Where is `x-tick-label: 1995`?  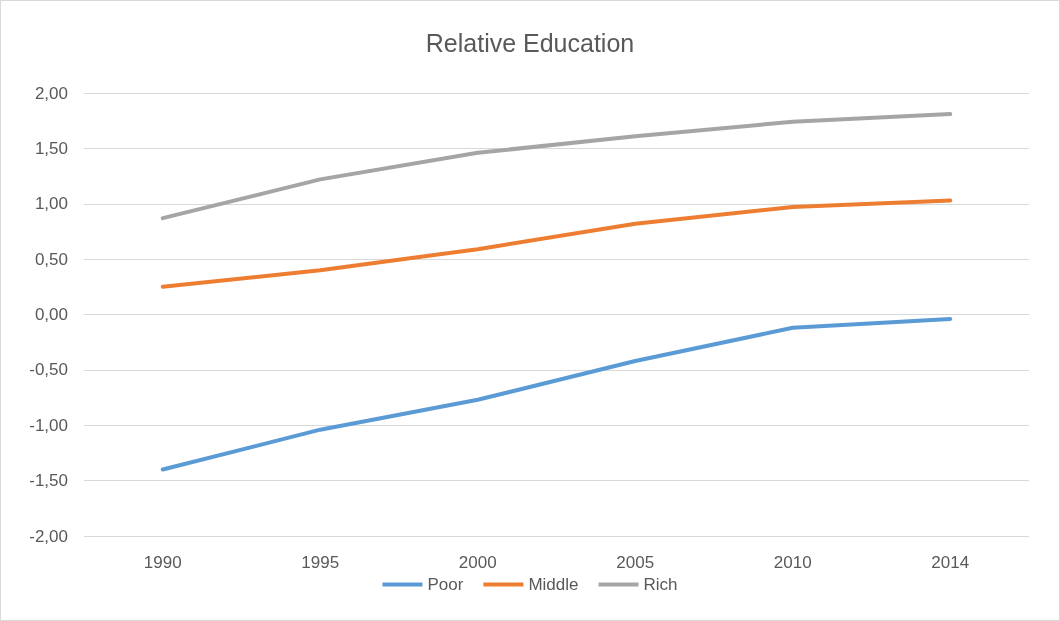
x-tick-label: 1995 is located at coordinates (320, 562).